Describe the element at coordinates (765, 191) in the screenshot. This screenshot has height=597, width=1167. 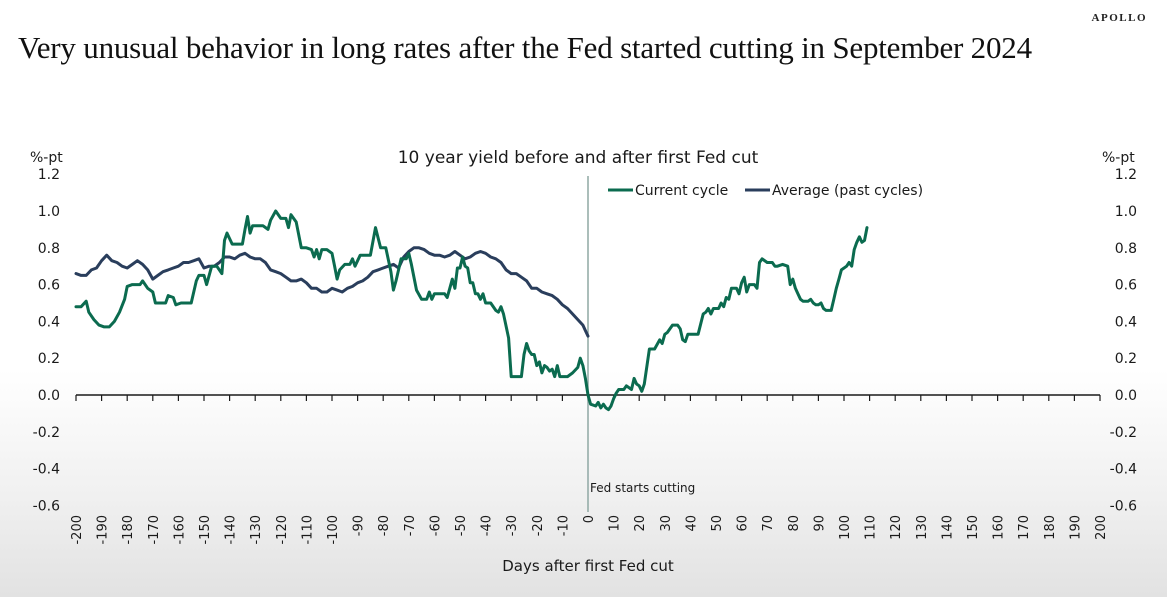
I see `legend: Current cycle Average (past cycles)` at that location.